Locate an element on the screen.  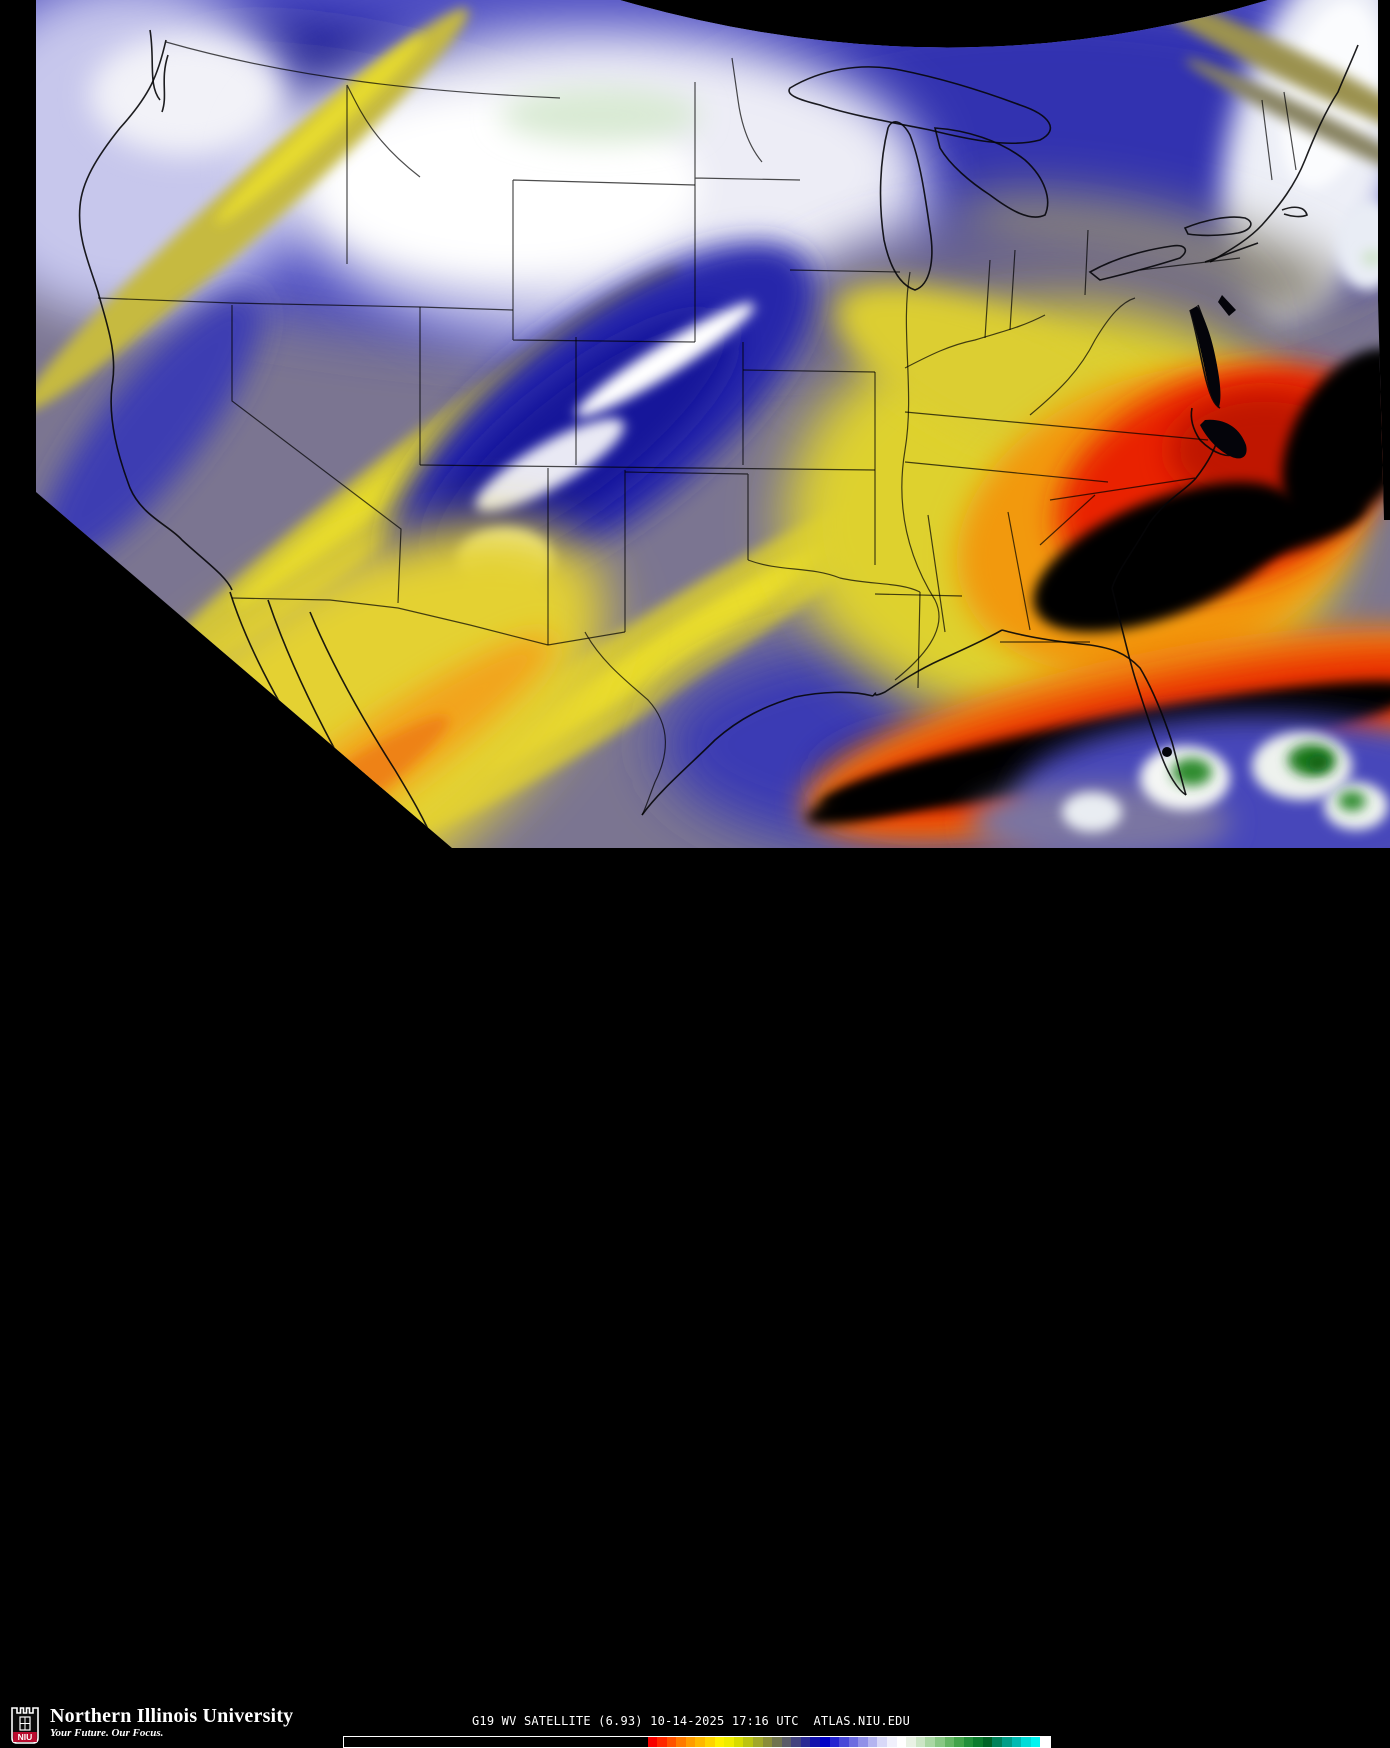
colorbar-segments is located at coordinates (848, 1742).